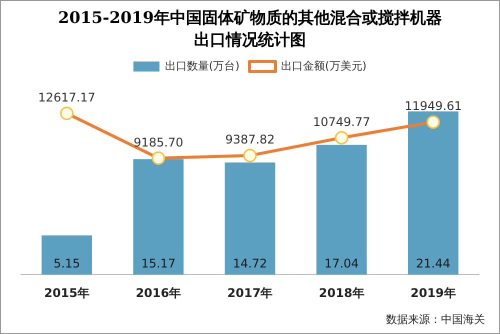 The width and height of the screenshot is (500, 334). Describe the element at coordinates (250, 293) in the screenshot. I see `x-tick-label: 2017年` at that location.